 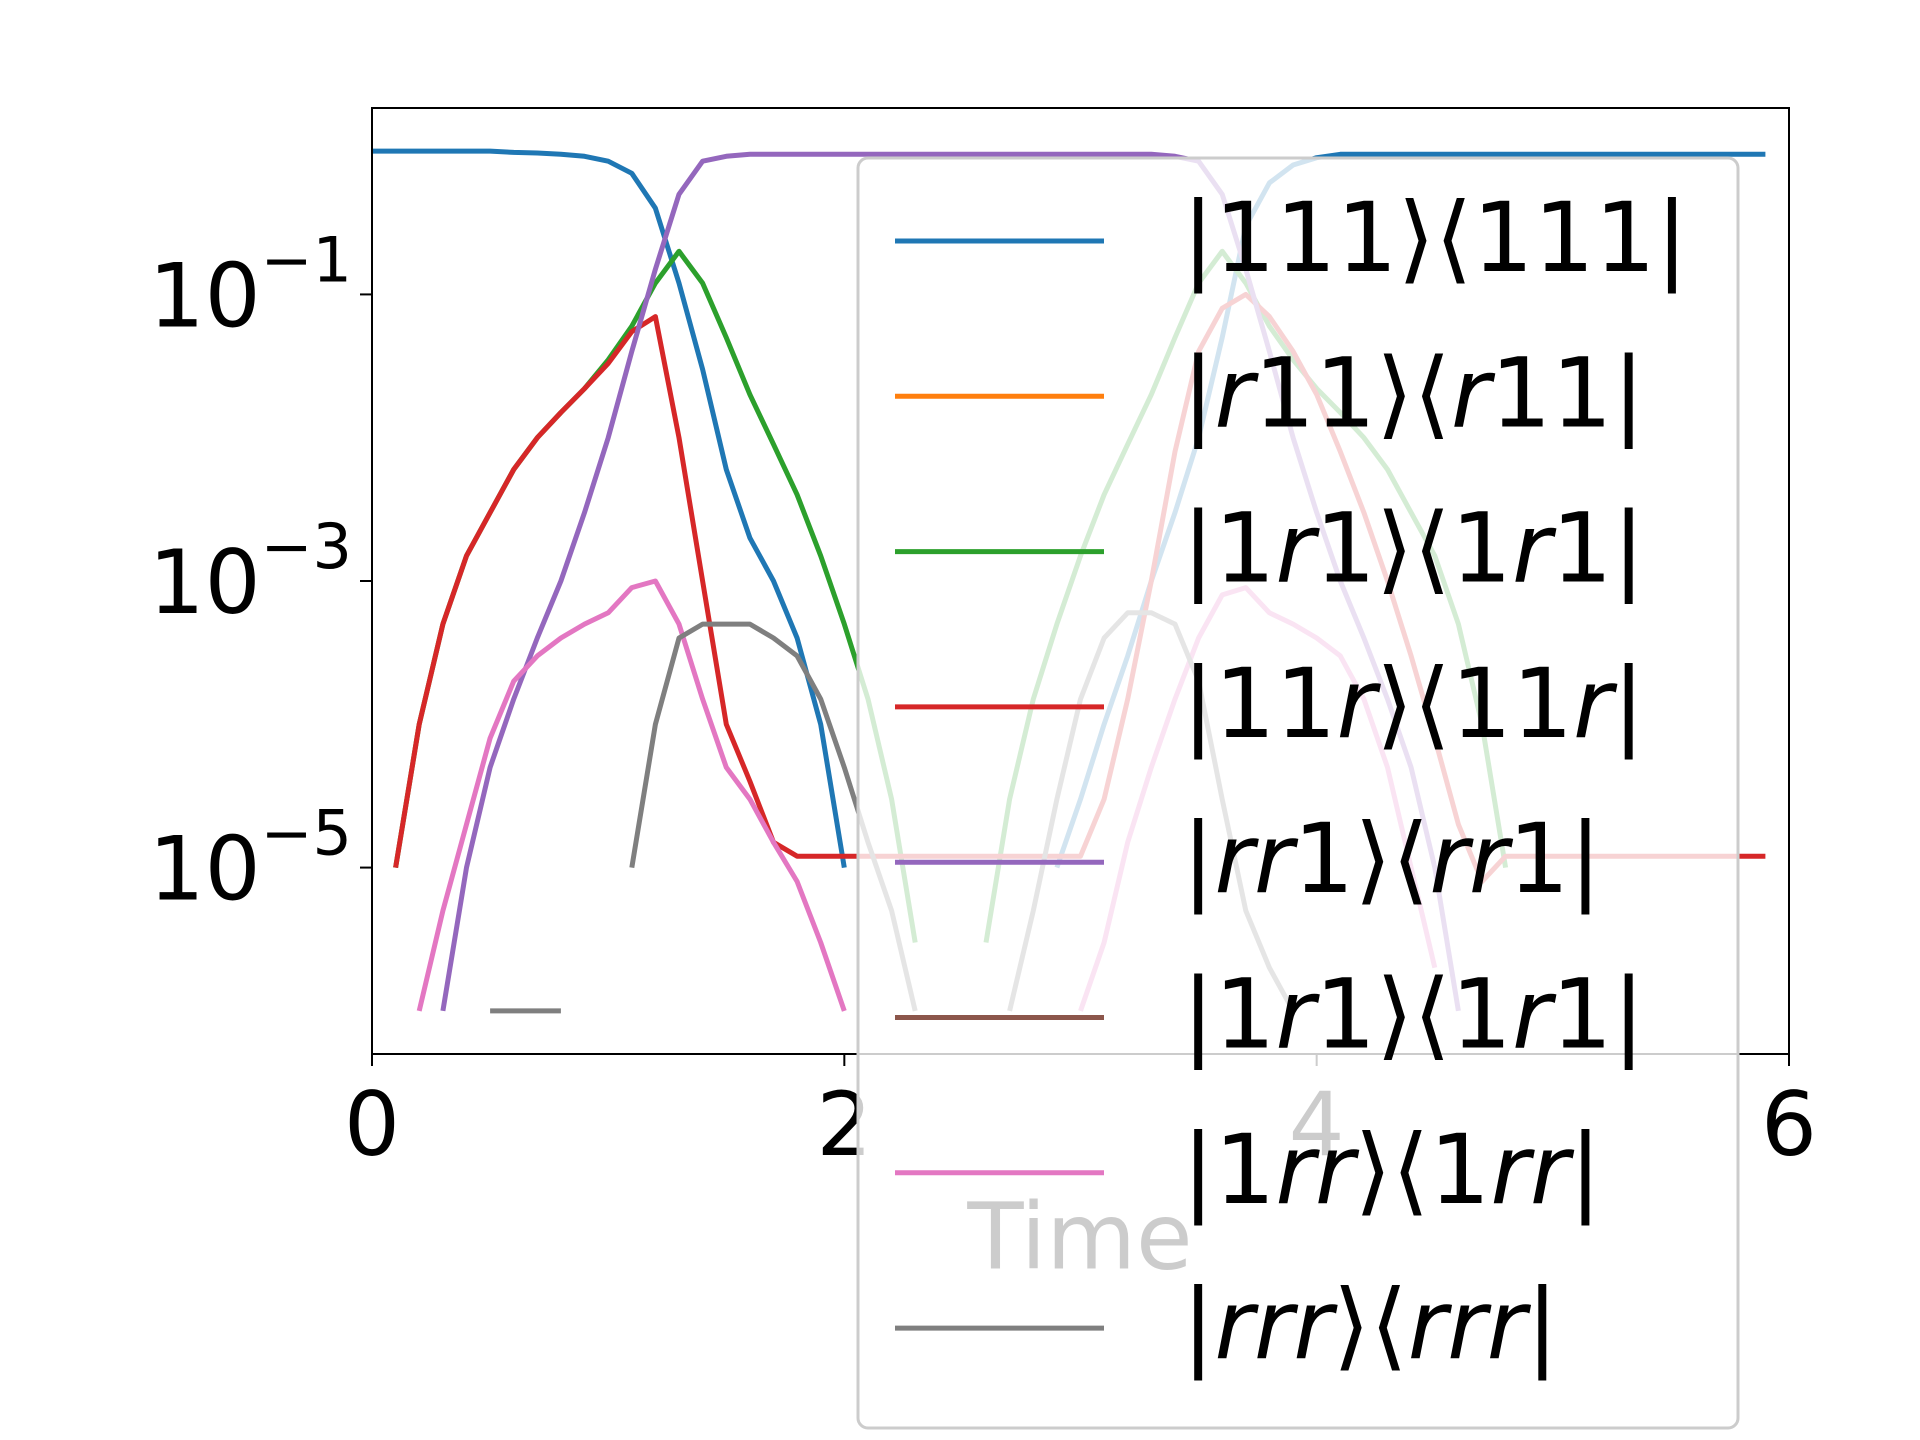 I want to click on y-tick-label: 10⁻⁵, so click(x=250, y=859).